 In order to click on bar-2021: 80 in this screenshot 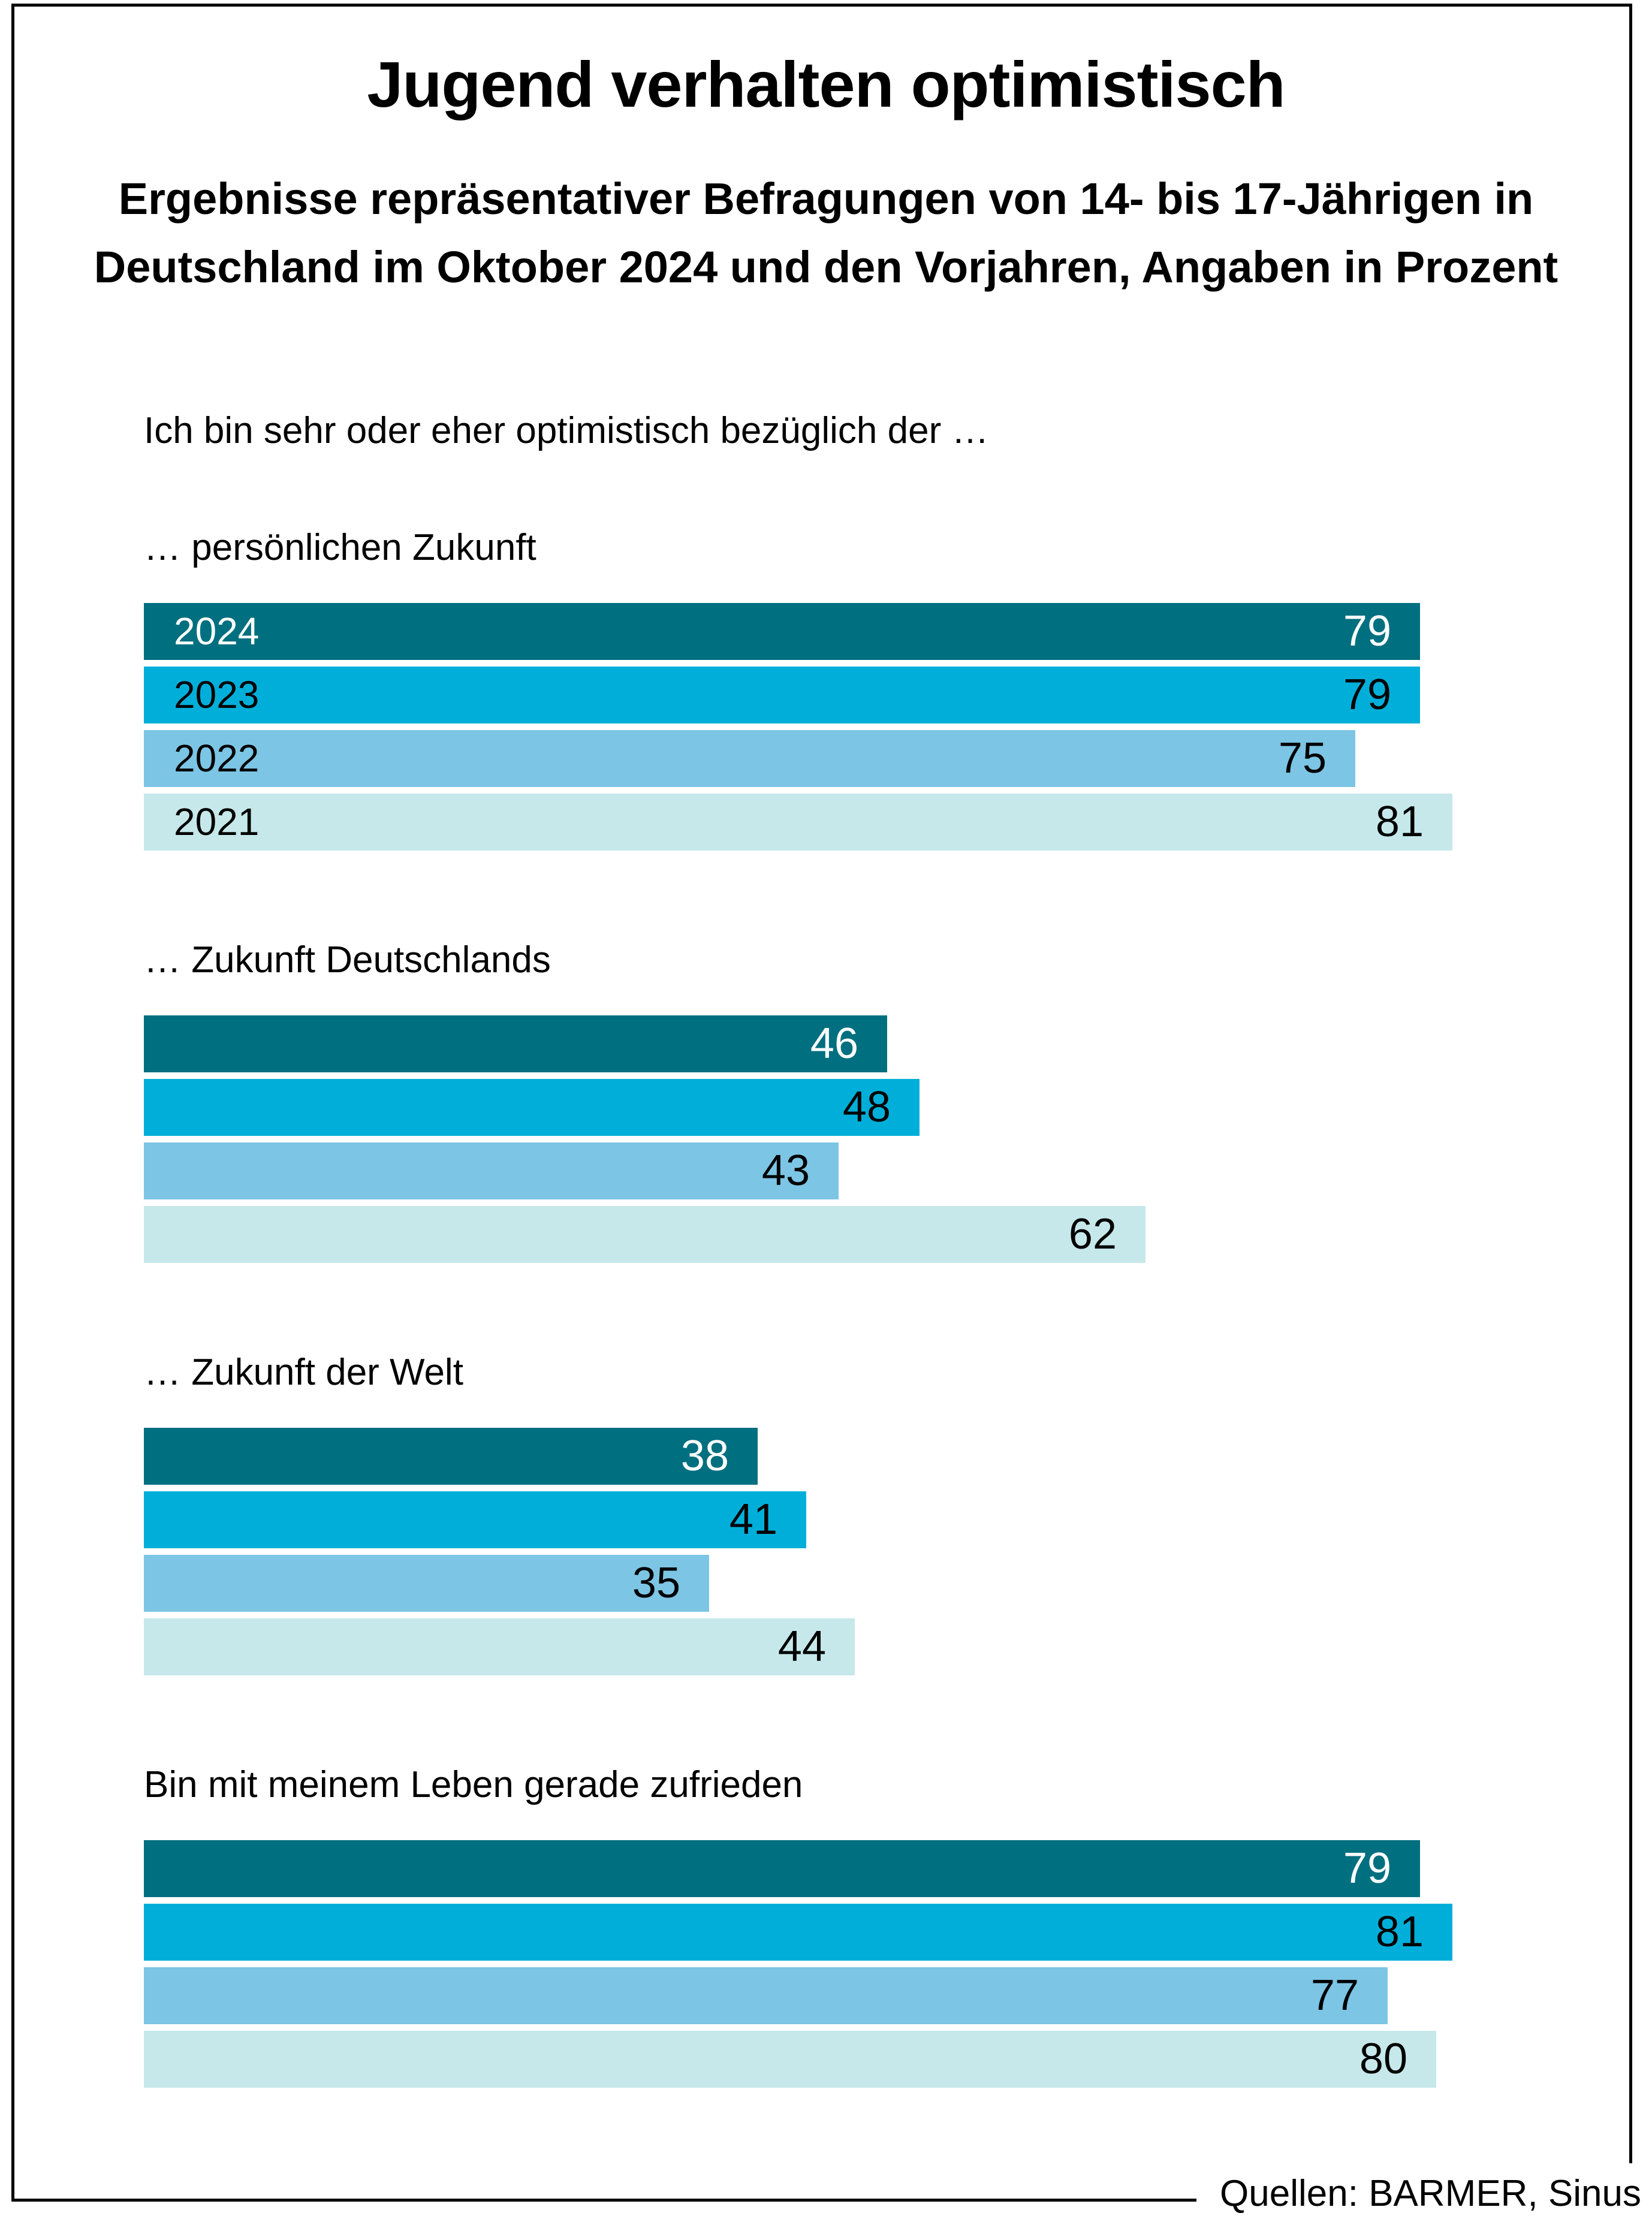, I will do `click(790, 2059)`.